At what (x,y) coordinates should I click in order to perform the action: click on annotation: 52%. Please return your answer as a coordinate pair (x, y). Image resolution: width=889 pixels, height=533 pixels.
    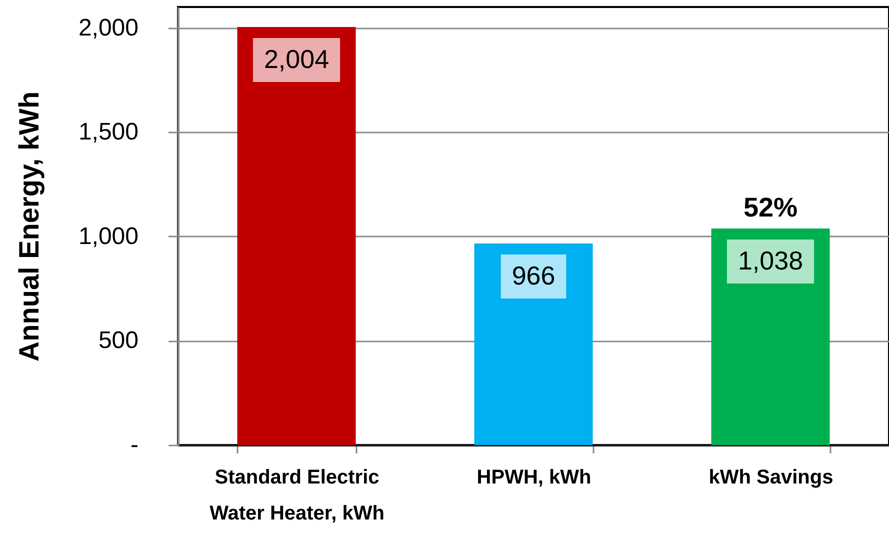
    Looking at the image, I should click on (770, 207).